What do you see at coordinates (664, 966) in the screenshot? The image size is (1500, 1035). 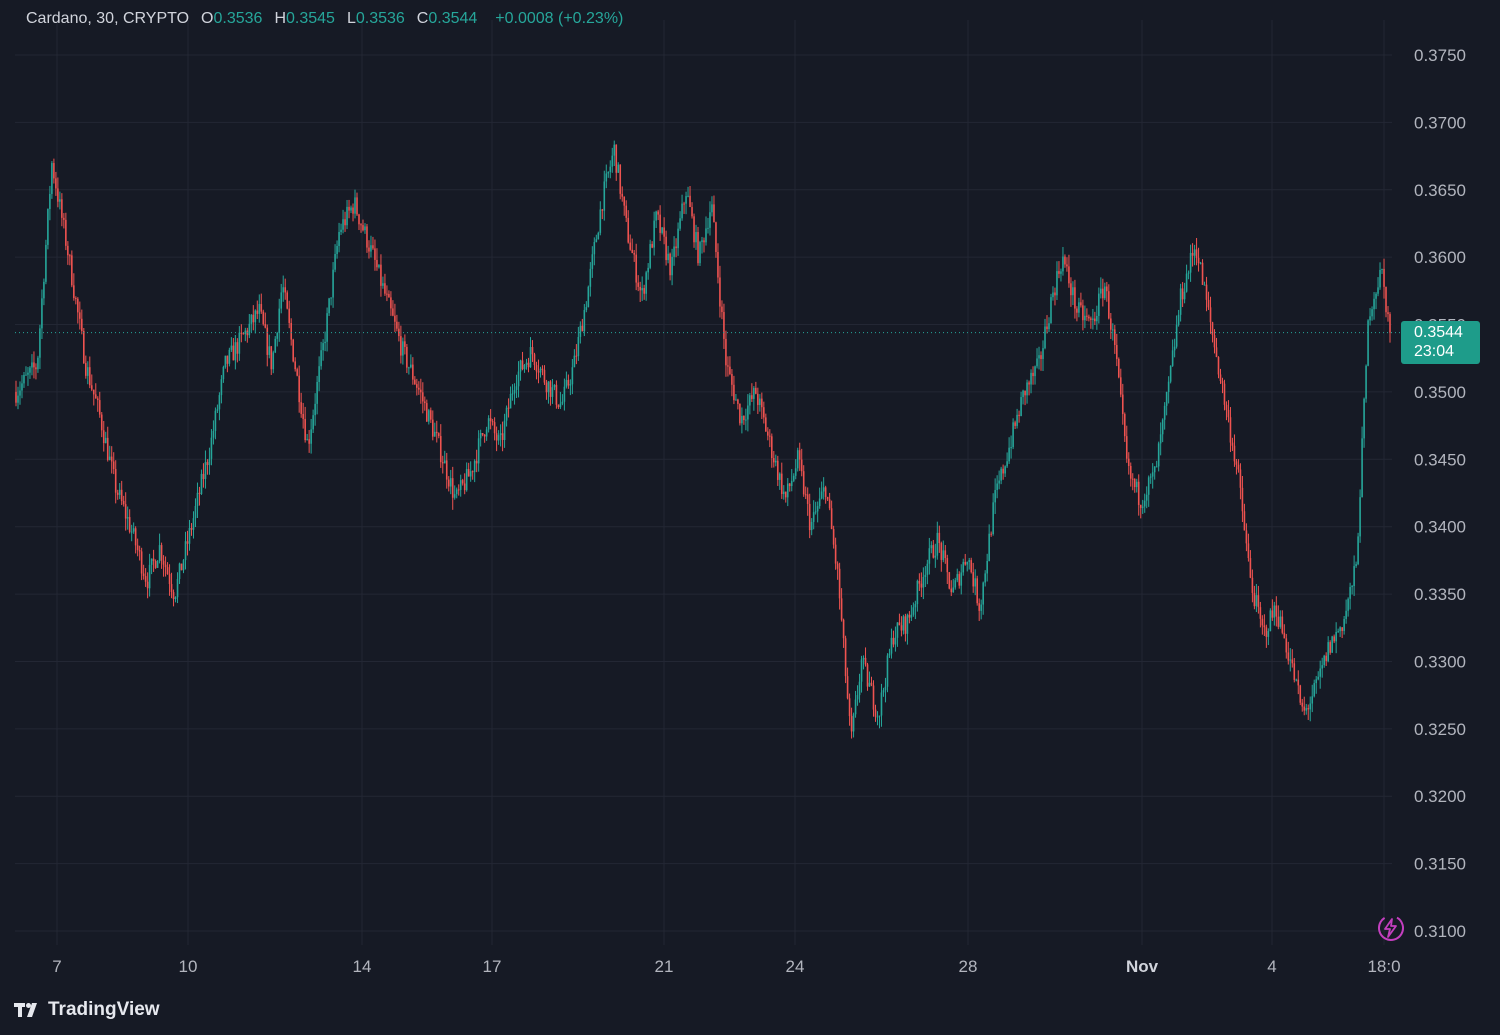 I see `x-tick-label: 21` at bounding box center [664, 966].